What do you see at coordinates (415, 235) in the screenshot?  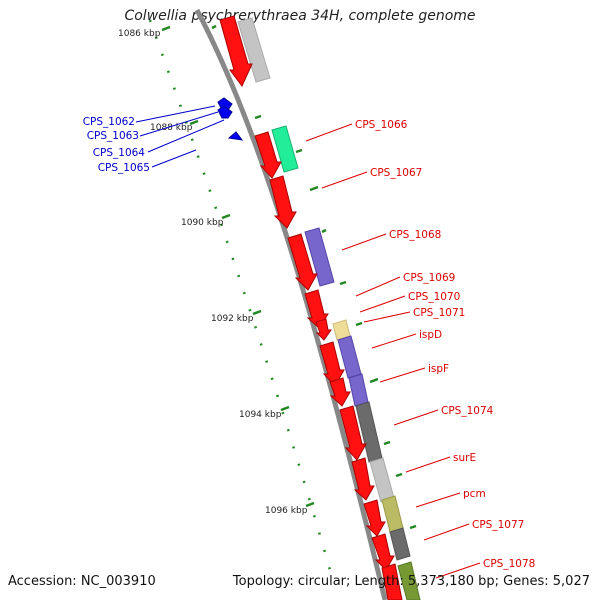 I see `gene-label: CPS_1068` at bounding box center [415, 235].